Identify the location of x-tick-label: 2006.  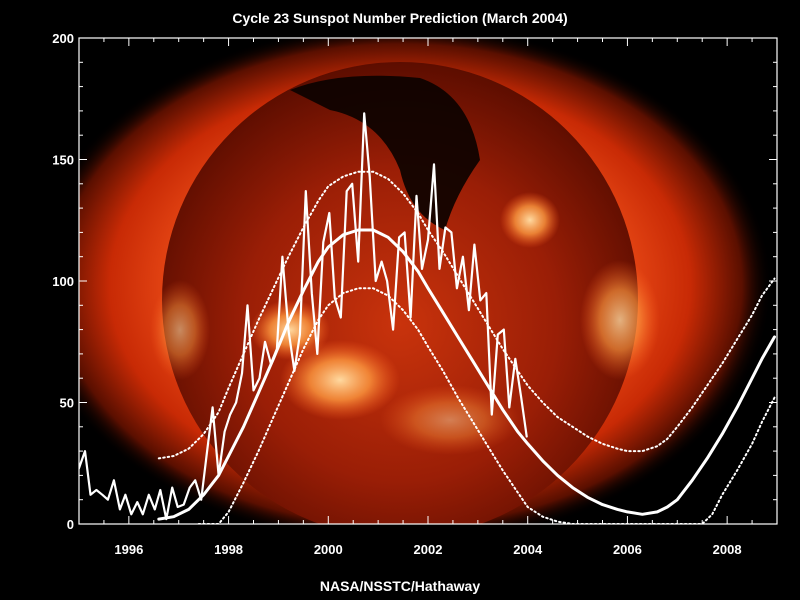
(627, 549).